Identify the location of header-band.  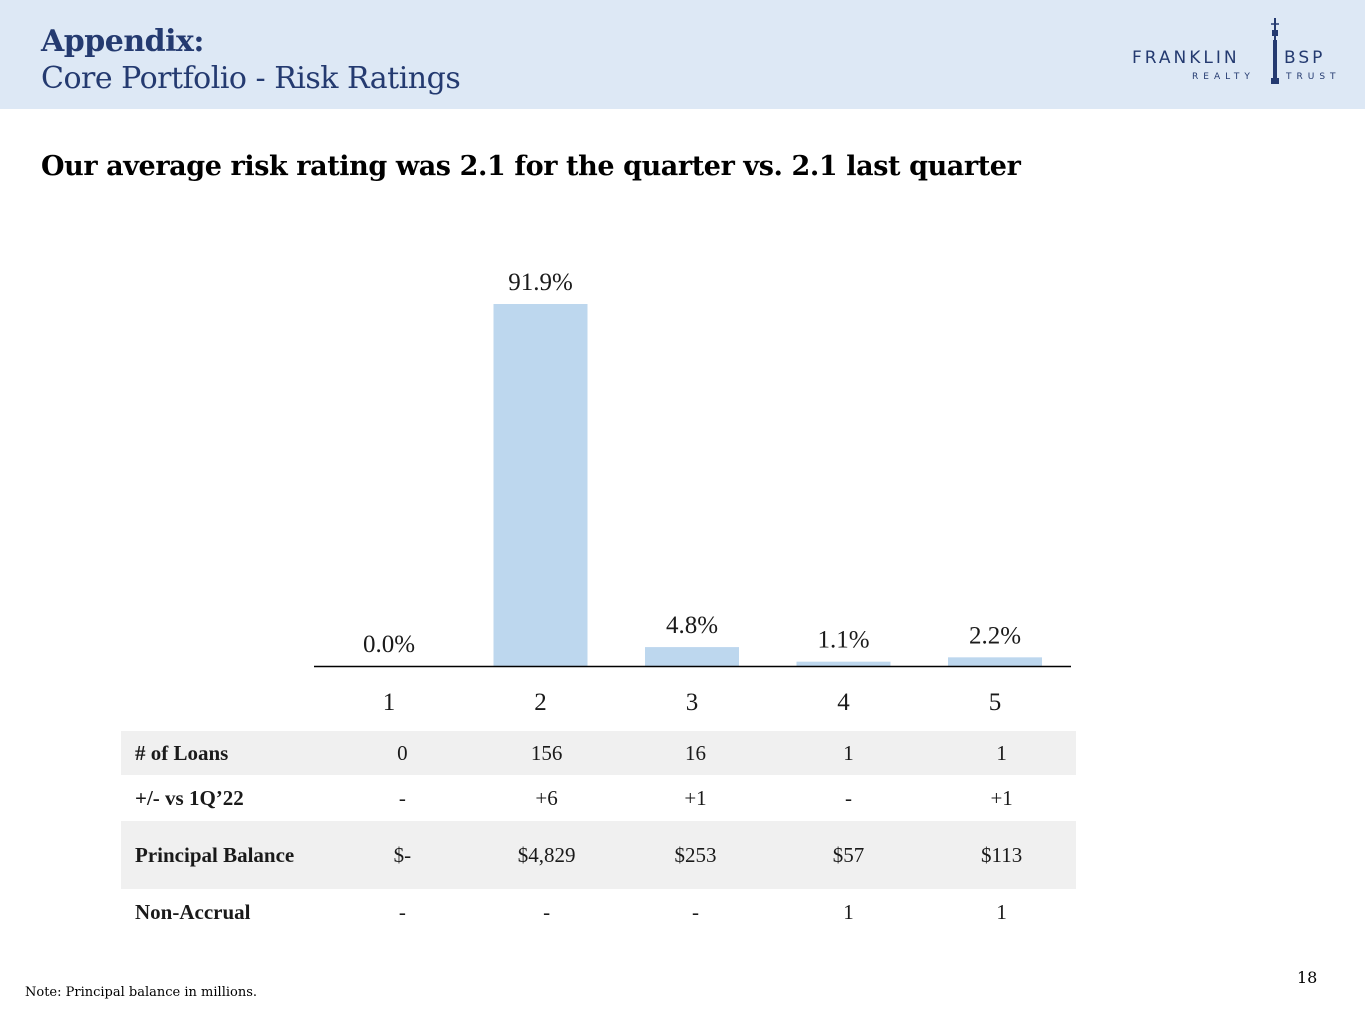
(682, 54).